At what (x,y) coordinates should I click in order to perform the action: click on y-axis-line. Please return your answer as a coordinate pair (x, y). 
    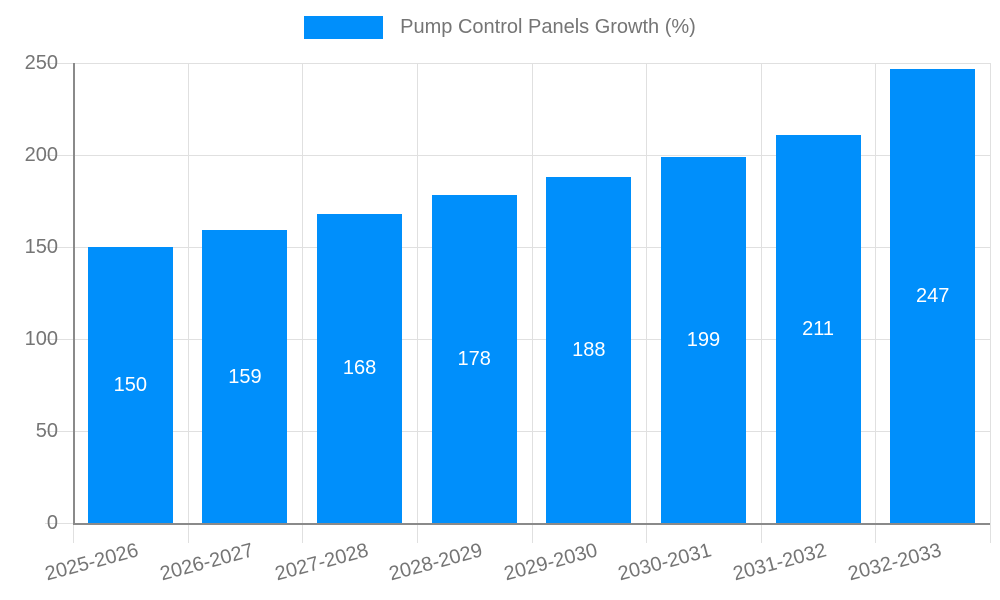
    Looking at the image, I should click on (74, 294).